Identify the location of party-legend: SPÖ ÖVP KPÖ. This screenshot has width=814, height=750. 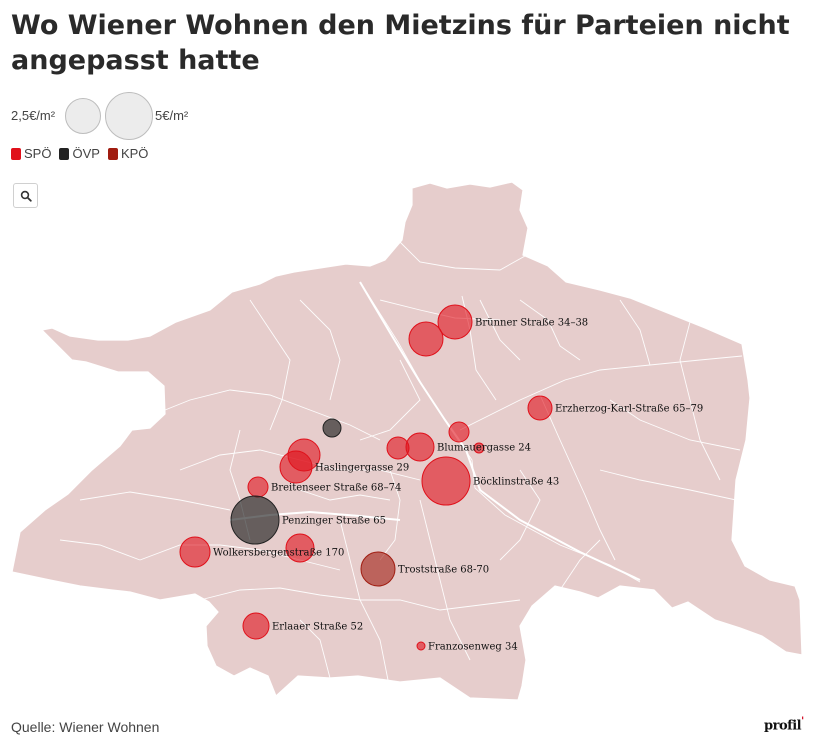
(79, 153).